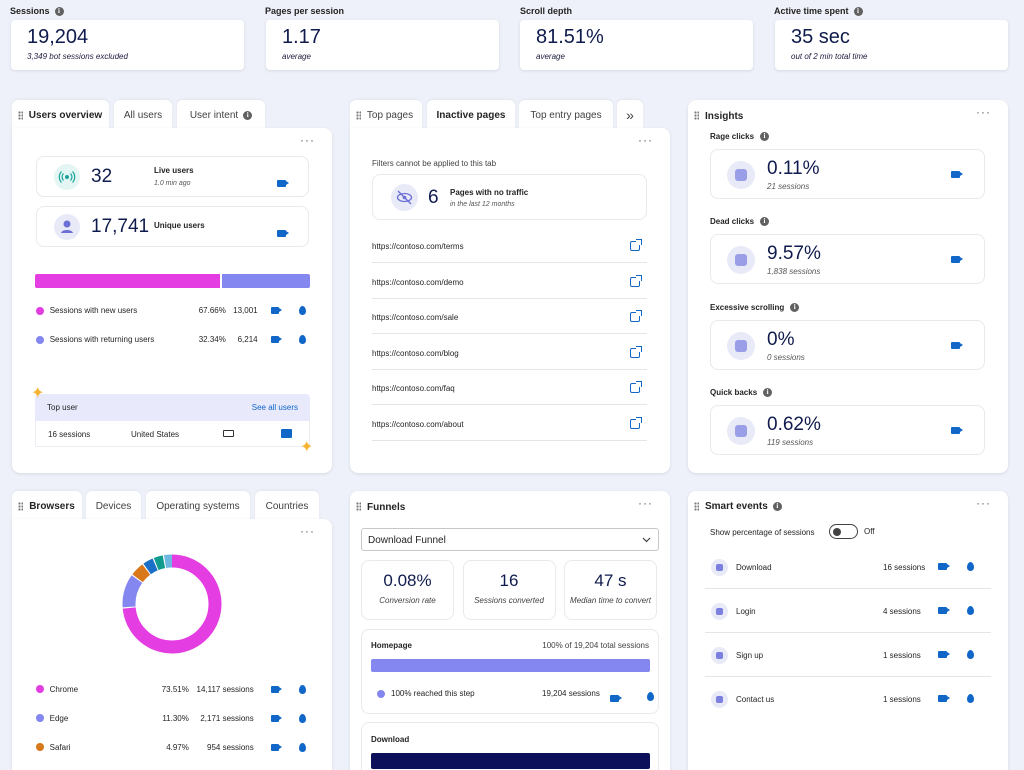  I want to click on insight-box: 0.11% 21 sessions, so click(847, 174).